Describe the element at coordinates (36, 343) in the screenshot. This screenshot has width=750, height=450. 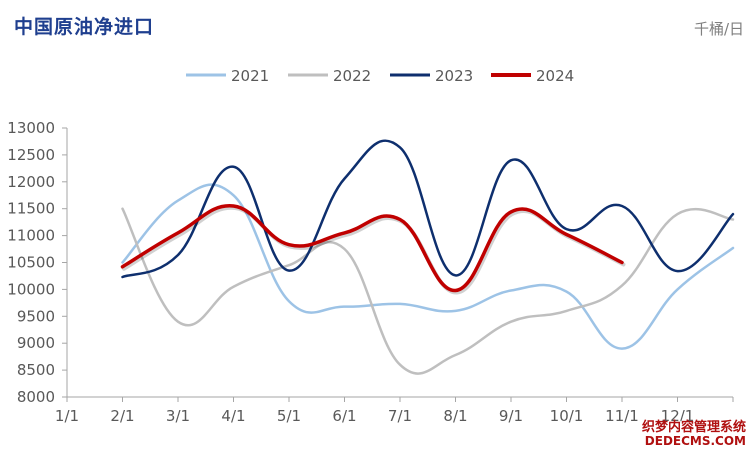
I see `y-tick-label: 9000` at that location.